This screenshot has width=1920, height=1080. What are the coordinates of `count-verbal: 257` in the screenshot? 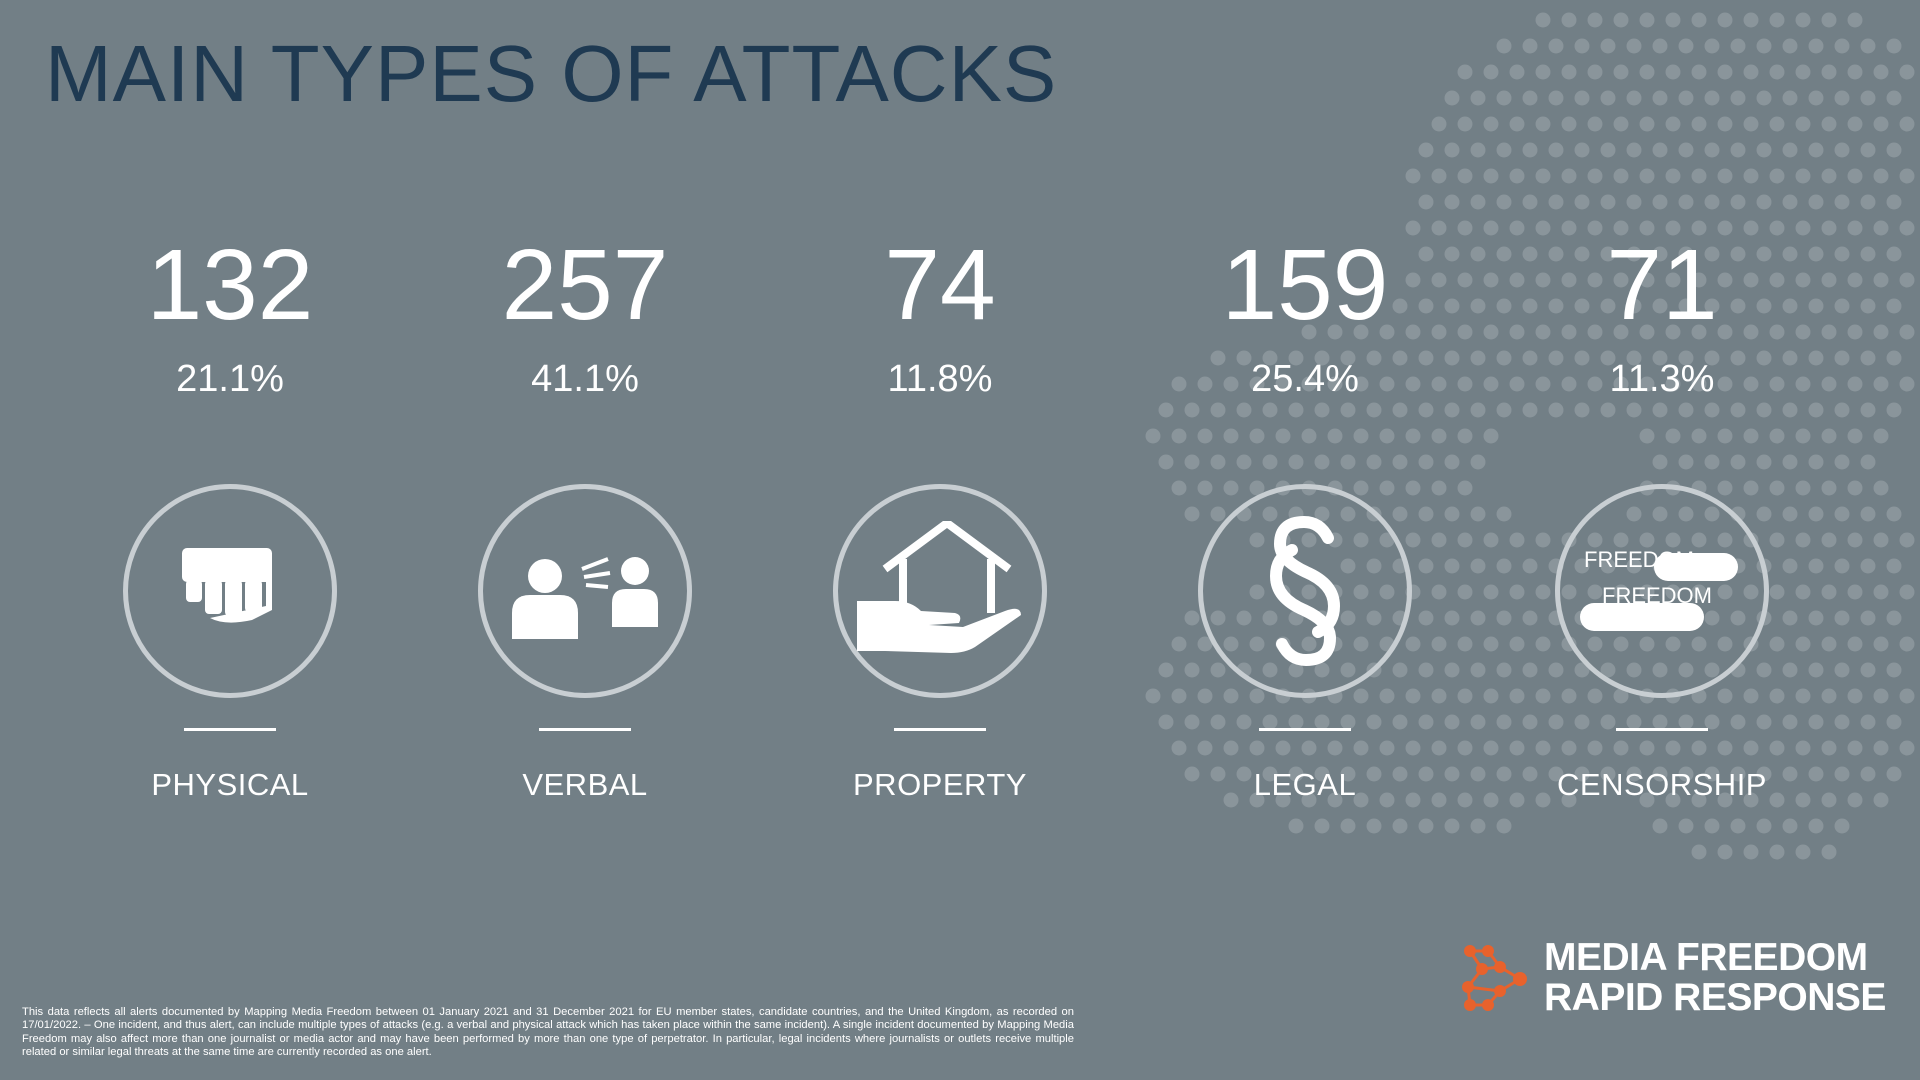 It's located at (585, 285).